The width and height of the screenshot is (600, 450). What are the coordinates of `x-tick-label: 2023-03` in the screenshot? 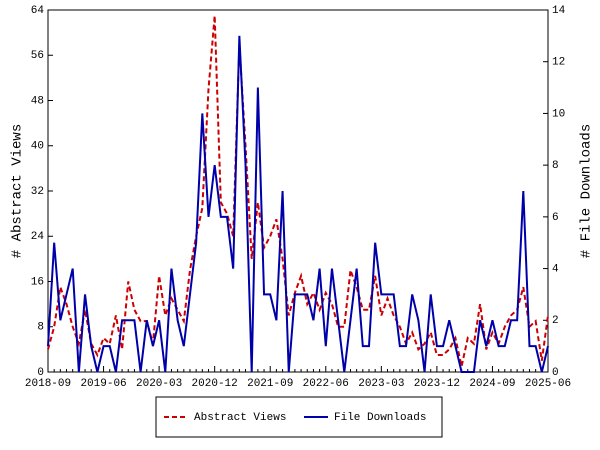 It's located at (381, 384).